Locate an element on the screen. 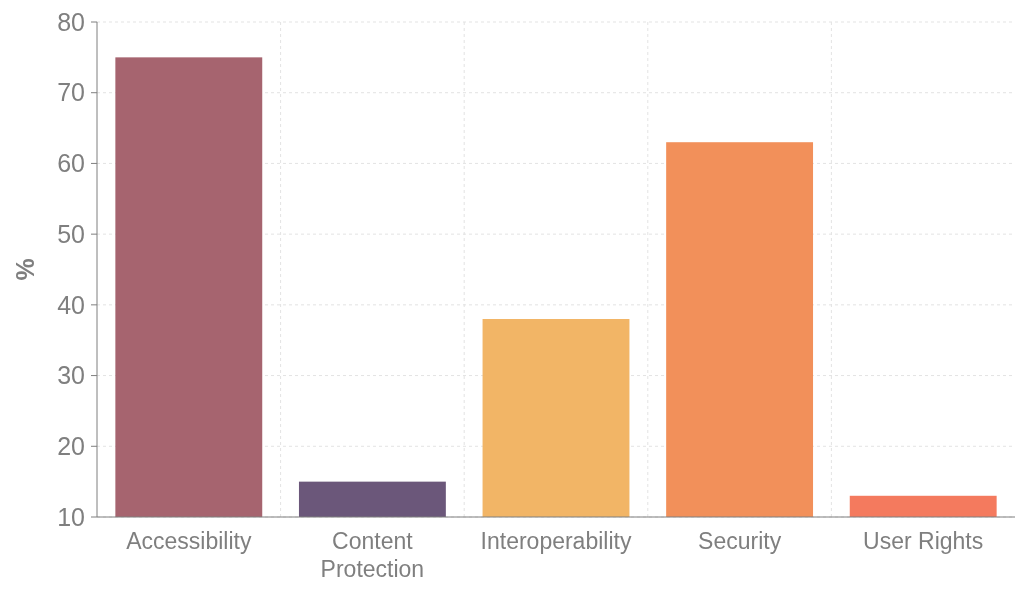 The height and width of the screenshot is (593, 1019). y-tick-label: 80 is located at coordinates (71, 21).